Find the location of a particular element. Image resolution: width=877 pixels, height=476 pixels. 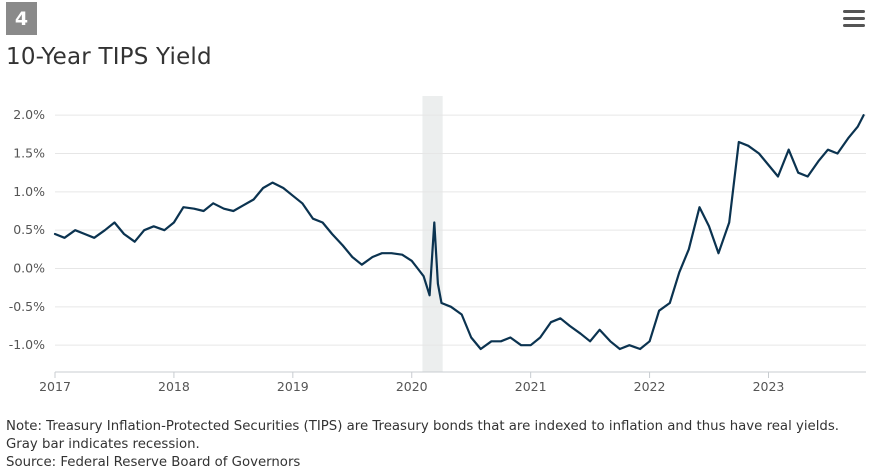

y-tick-label: -1.0% is located at coordinates (27, 344).